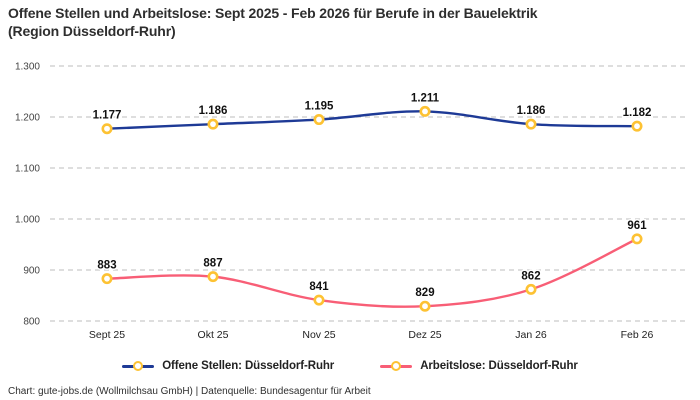  I want to click on data-point-label: 862, so click(530, 276).